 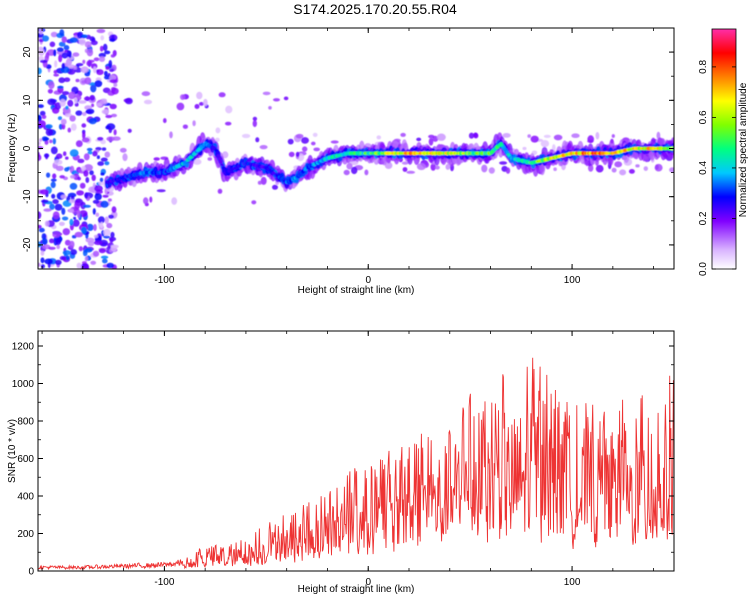 What do you see at coordinates (27, 148) in the screenshot?
I see `spectrogram-y-tick-label: 0` at bounding box center [27, 148].